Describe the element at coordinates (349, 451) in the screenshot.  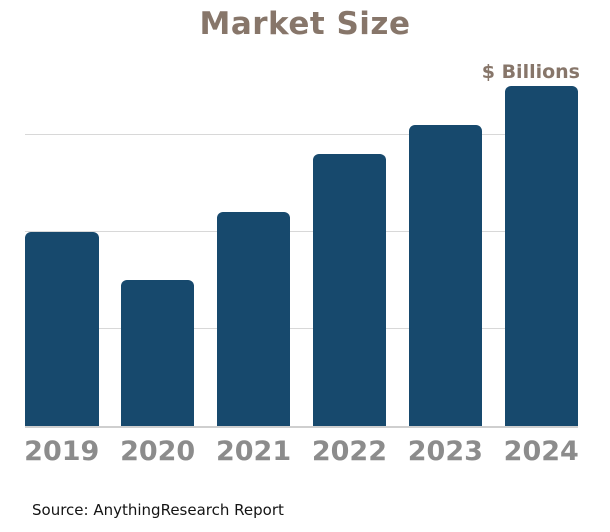
I see `x-label-2022: 2022` at that location.